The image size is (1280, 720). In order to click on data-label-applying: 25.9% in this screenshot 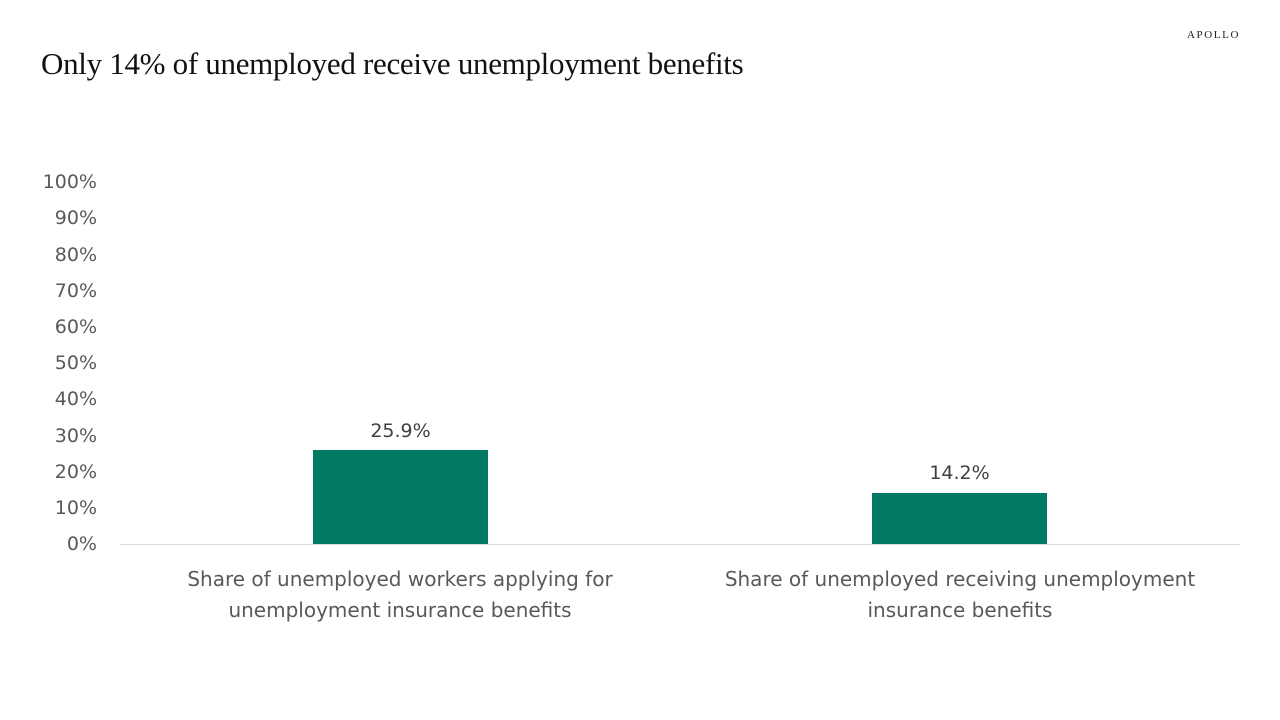, I will do `click(400, 431)`.